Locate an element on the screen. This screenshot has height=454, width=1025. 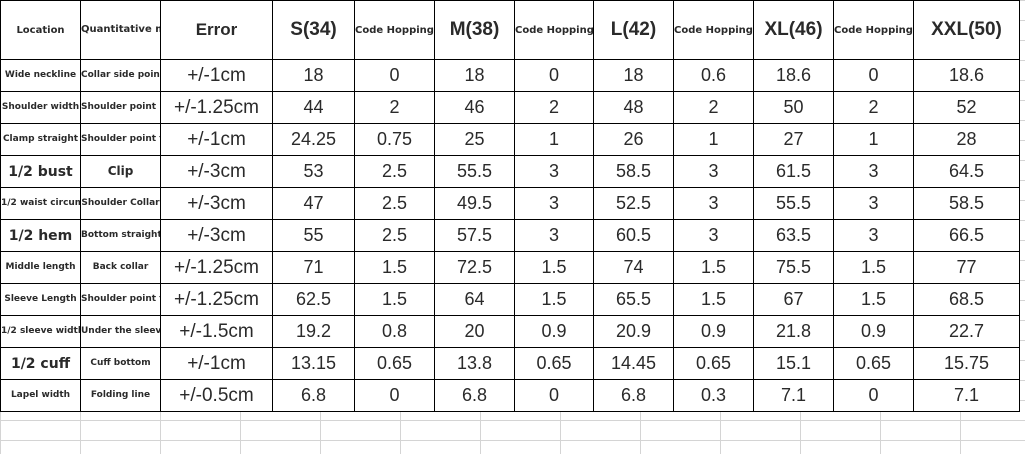
cell-hop3: 0.9 is located at coordinates (713, 331).